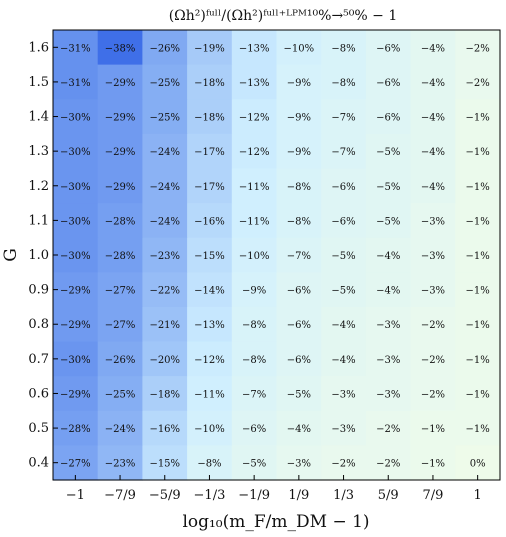 Image resolution: width=506 pixels, height=537 pixels. Describe the element at coordinates (120, 495) in the screenshot. I see `x-tick-label: −7/9` at that location.